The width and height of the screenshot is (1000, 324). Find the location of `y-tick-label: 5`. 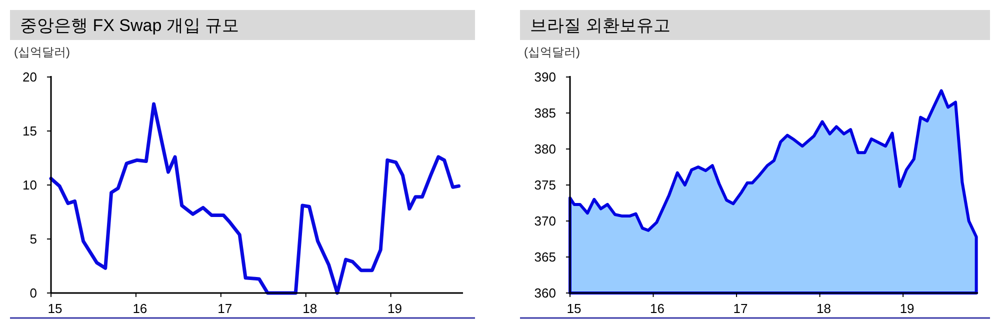

y-tick-label: 5 is located at coordinates (33, 239).